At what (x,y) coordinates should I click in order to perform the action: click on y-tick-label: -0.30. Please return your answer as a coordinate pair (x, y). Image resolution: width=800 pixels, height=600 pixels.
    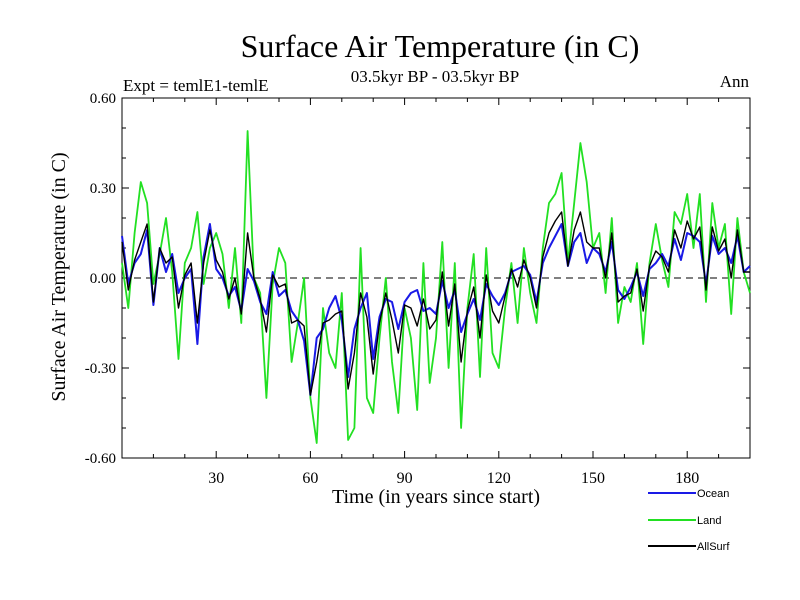
    Looking at the image, I should click on (100, 369).